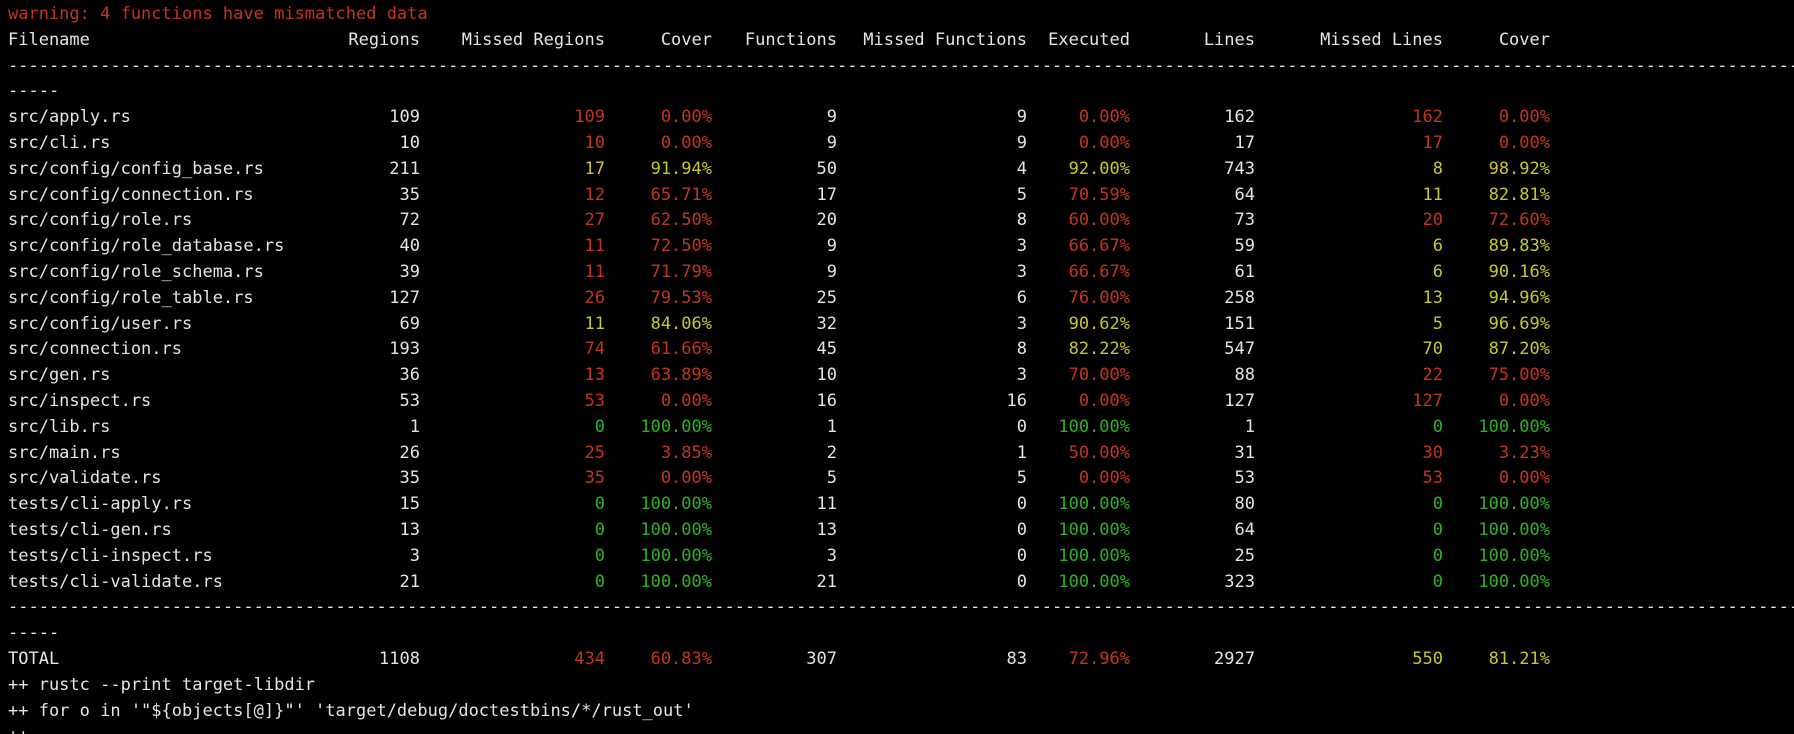  What do you see at coordinates (901, 729) in the screenshot?
I see `command-line-partial: ++` at bounding box center [901, 729].